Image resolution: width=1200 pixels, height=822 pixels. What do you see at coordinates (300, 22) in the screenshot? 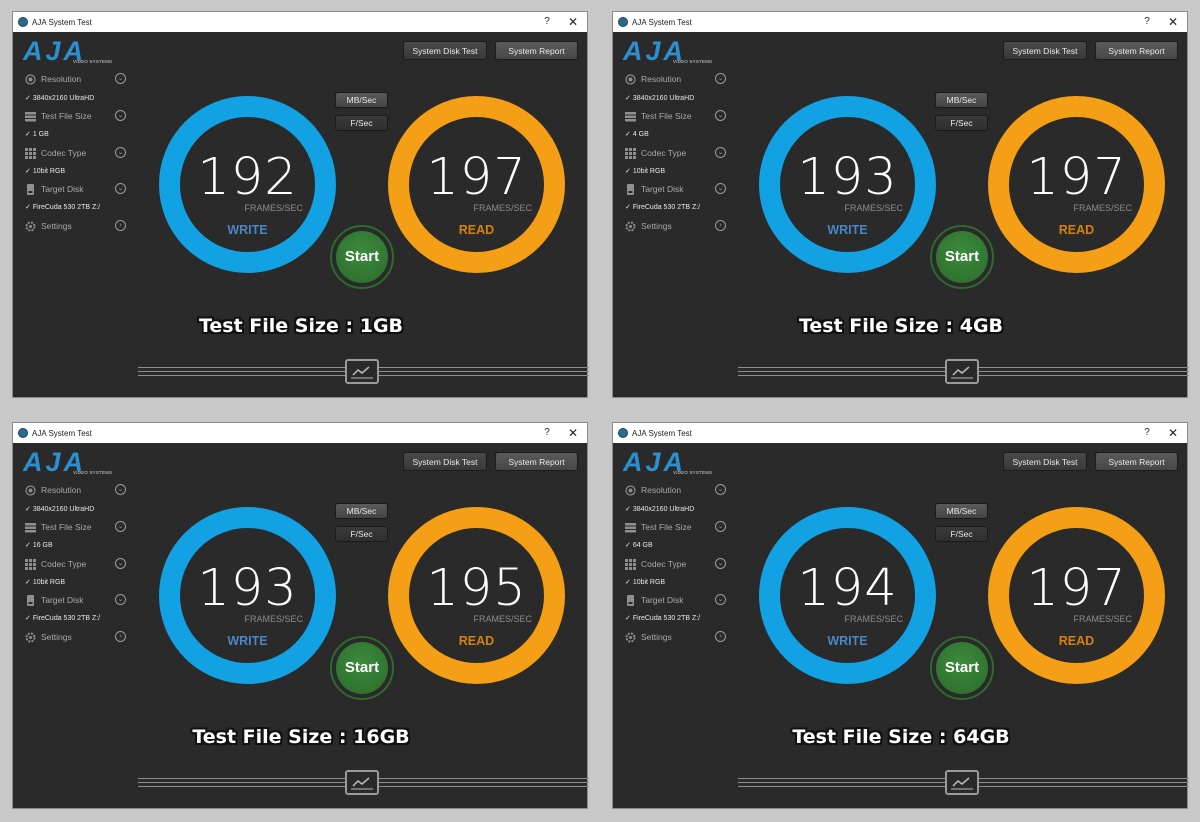
I see `title-bar: AJA System Test ? ✕` at bounding box center [300, 22].